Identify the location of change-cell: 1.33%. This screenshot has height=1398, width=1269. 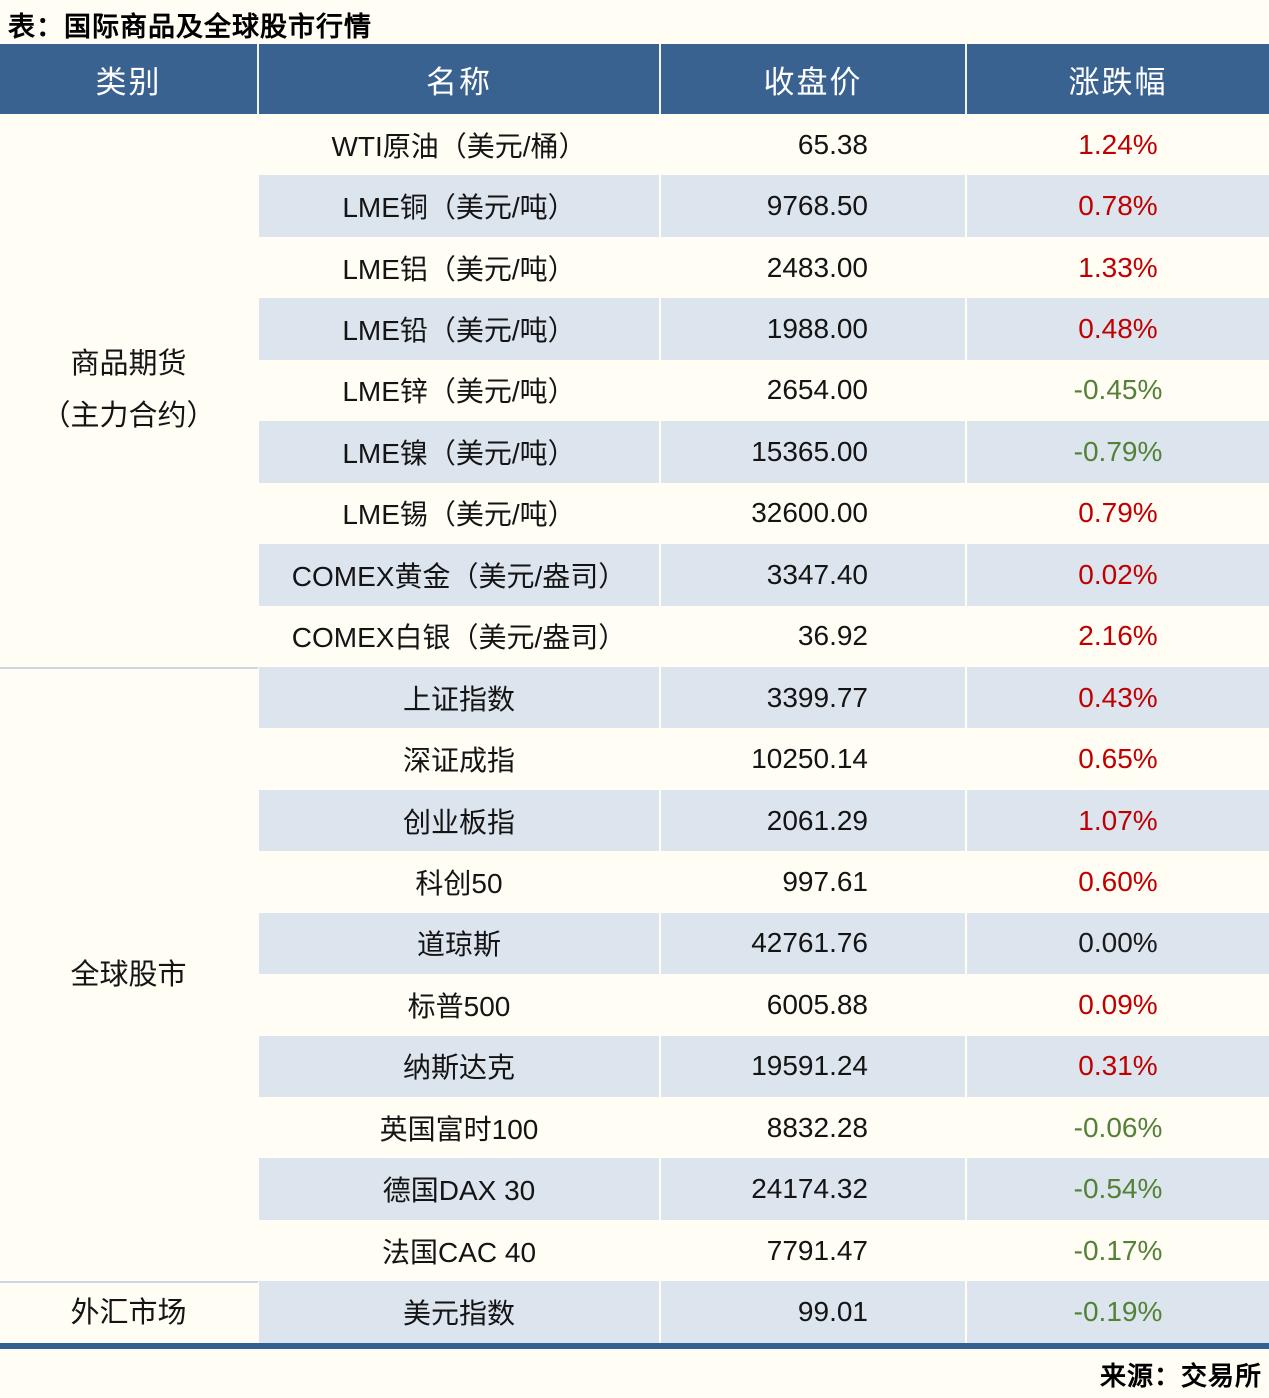
(1118, 267).